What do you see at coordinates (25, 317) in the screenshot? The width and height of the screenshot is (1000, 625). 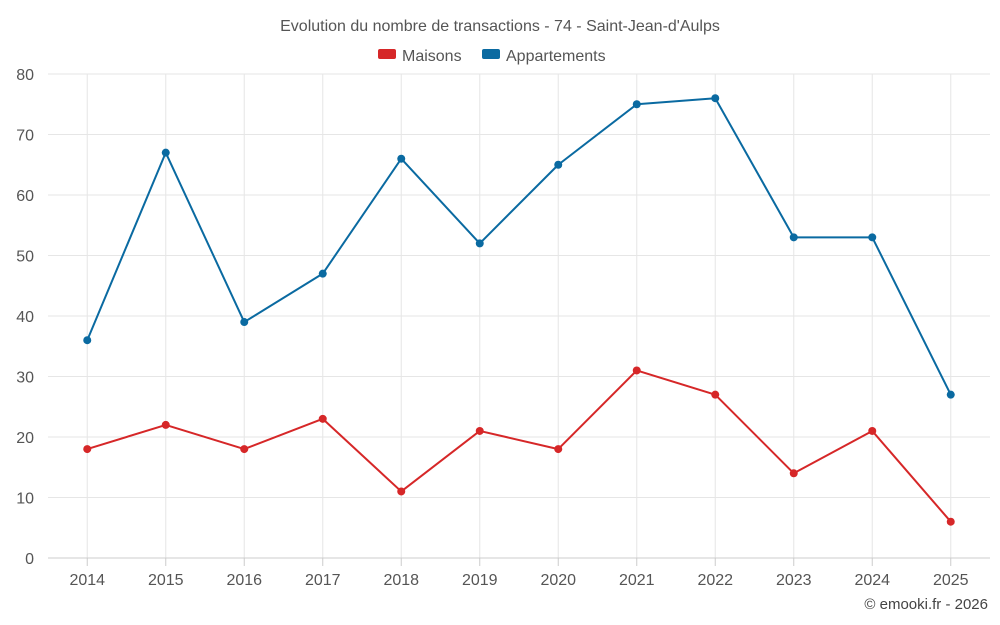 I see `y-tick-label: 40` at bounding box center [25, 317].